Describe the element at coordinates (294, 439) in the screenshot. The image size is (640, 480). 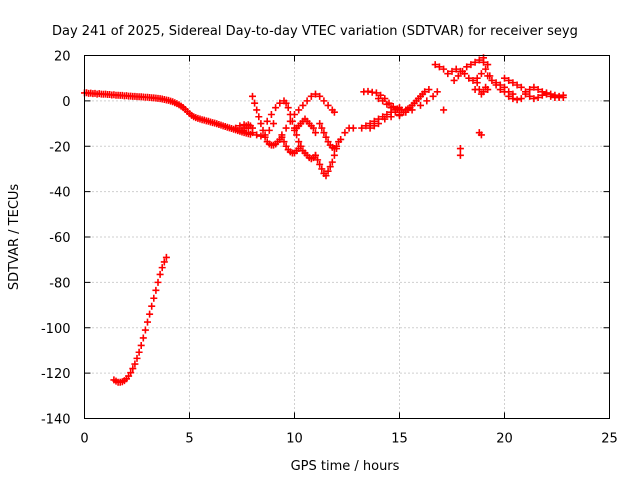
I see `x-tick-label: 10` at that location.